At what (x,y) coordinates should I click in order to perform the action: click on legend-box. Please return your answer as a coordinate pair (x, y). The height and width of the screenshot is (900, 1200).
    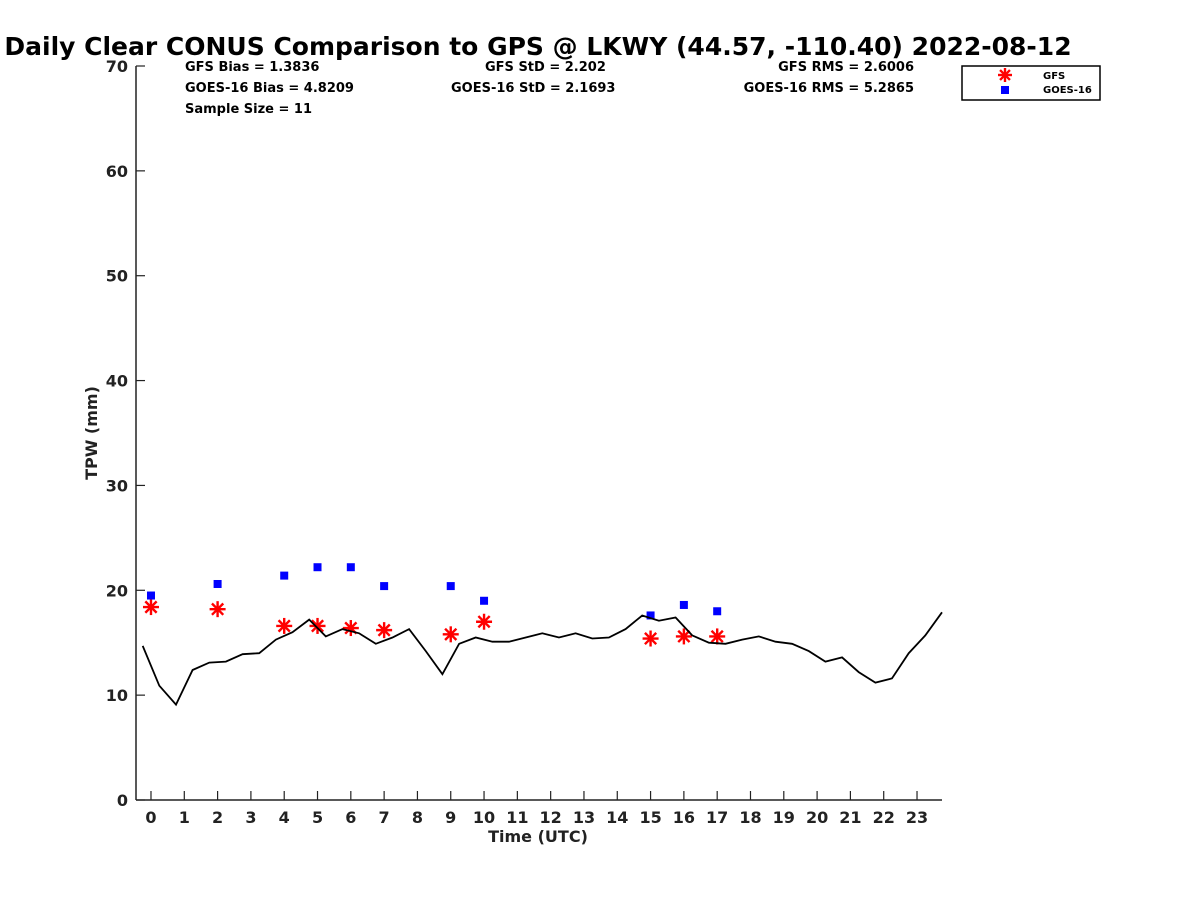
    Looking at the image, I should click on (1031, 83).